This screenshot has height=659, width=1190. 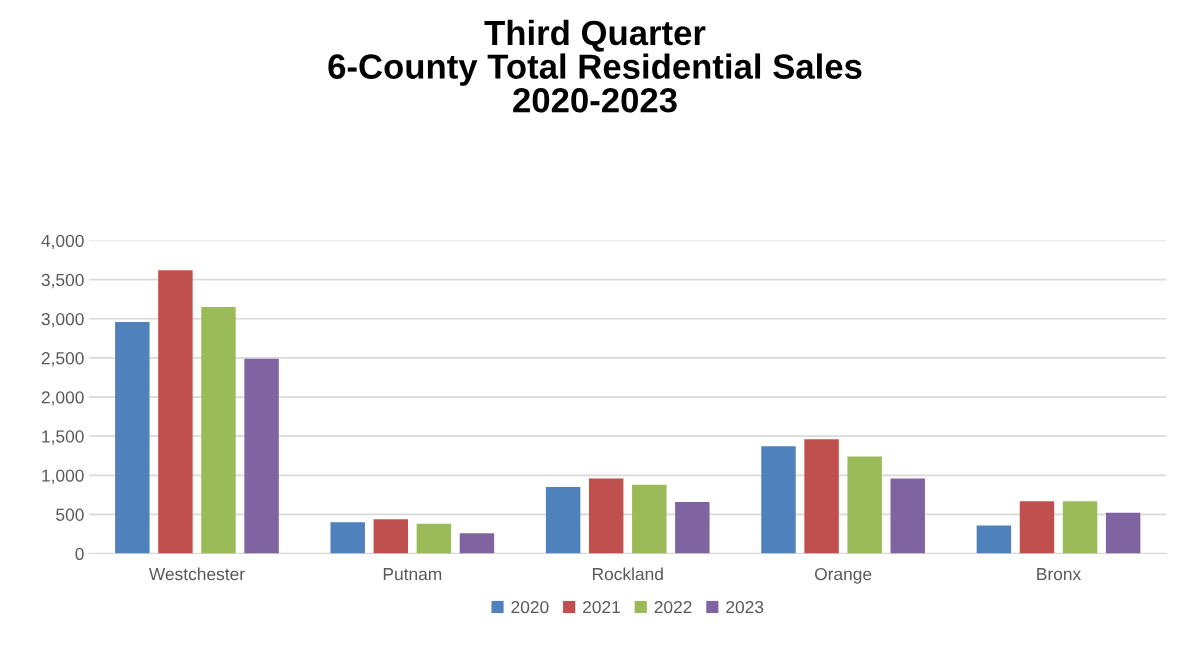 What do you see at coordinates (412, 574) in the screenshot?
I see `x-tick-label: Putnam` at bounding box center [412, 574].